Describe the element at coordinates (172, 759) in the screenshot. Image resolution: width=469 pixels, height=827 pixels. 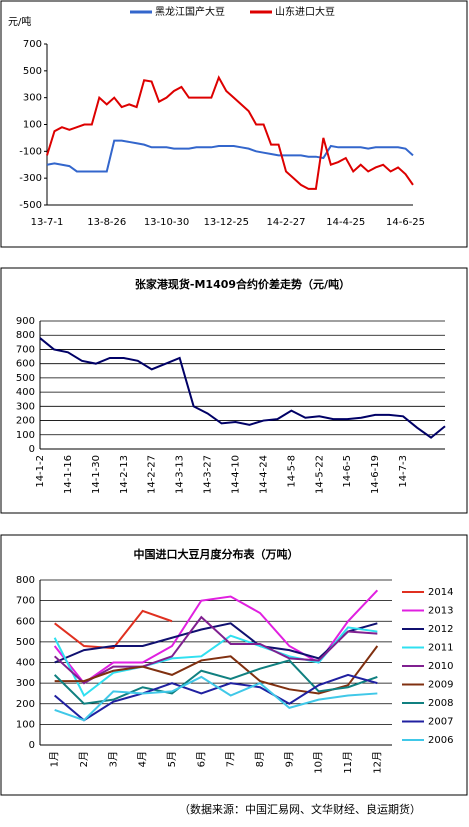
I see `x-tick-label: 5月` at that location.